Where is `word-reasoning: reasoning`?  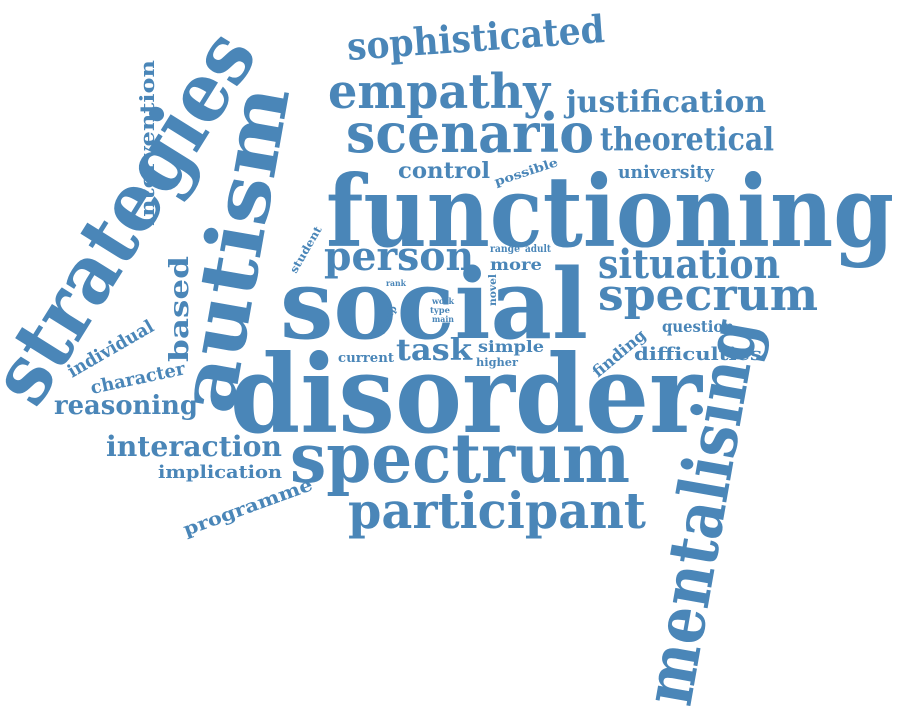 word-reasoning: reasoning is located at coordinates (126, 406).